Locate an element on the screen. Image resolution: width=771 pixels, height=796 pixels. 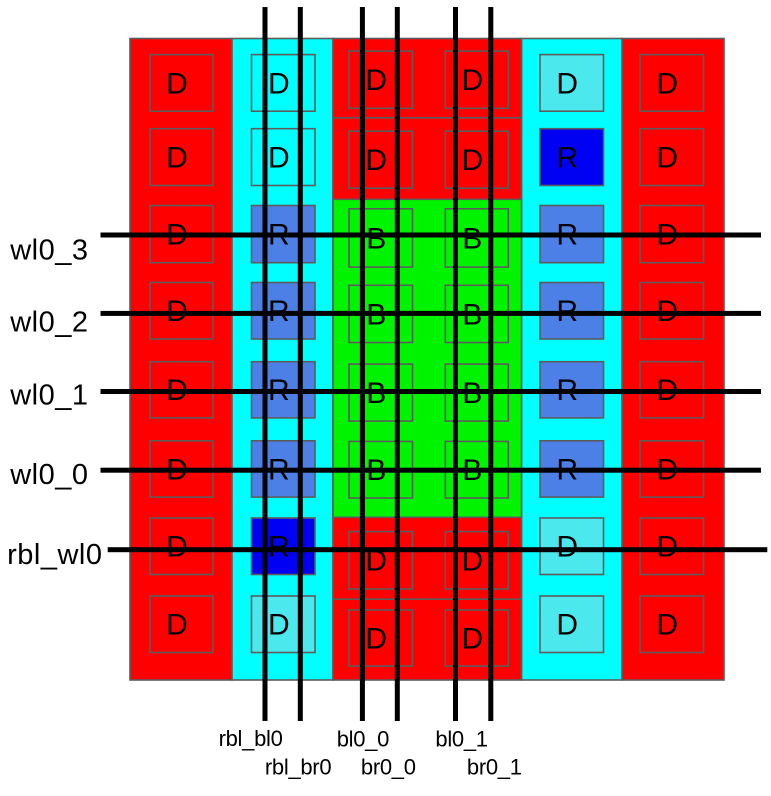
svg-text: wl0_1 is located at coordinates (48, 396).